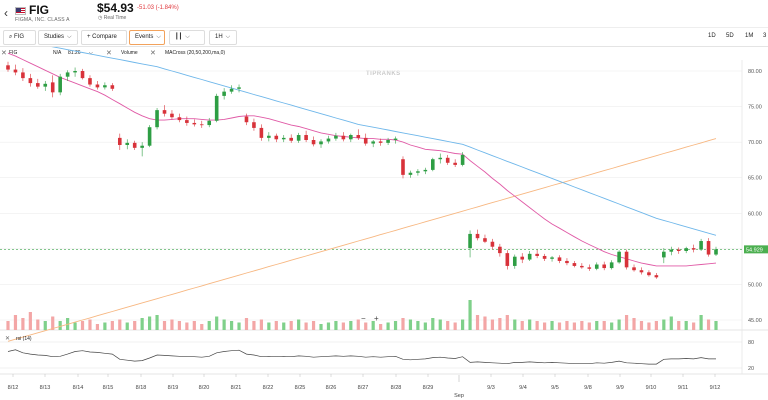  Describe the element at coordinates (765, 36) in the screenshot. I see `range-more: 3` at that location.